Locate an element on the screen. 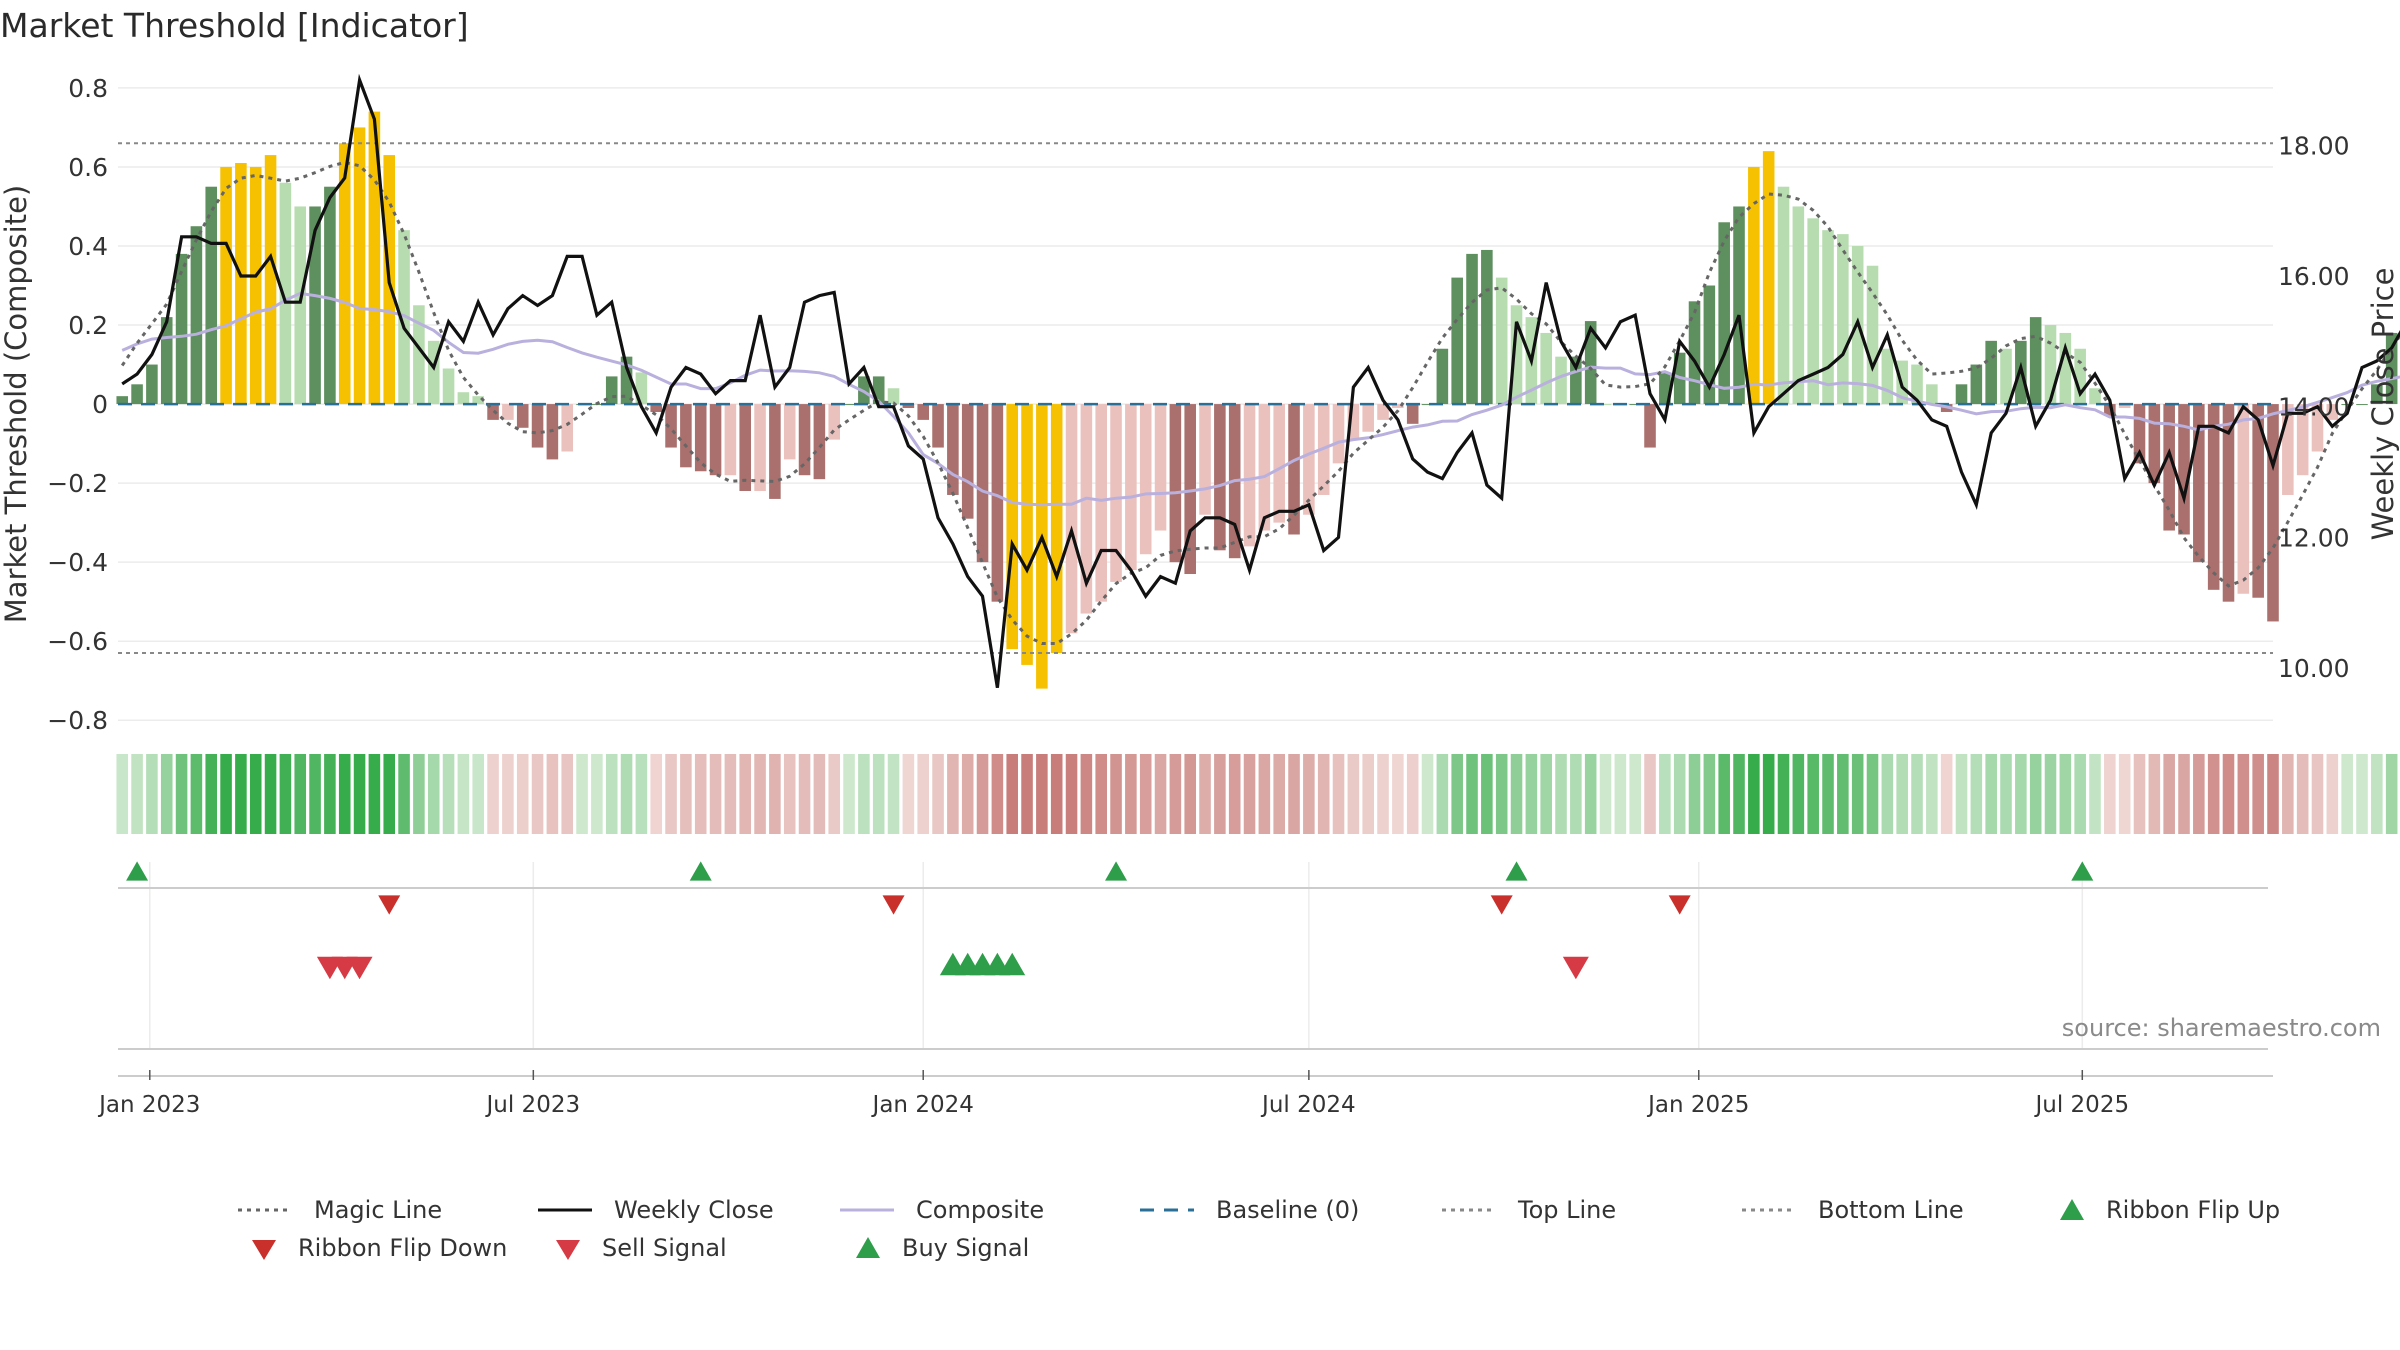 This screenshot has width=2400, height=1350. legend-label: Buy Signal is located at coordinates (966, 1248).